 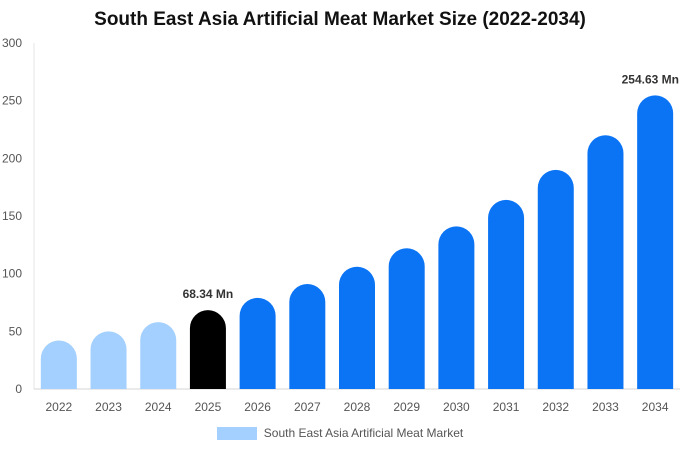 What do you see at coordinates (555, 279) in the screenshot?
I see `bar-2032` at bounding box center [555, 279].